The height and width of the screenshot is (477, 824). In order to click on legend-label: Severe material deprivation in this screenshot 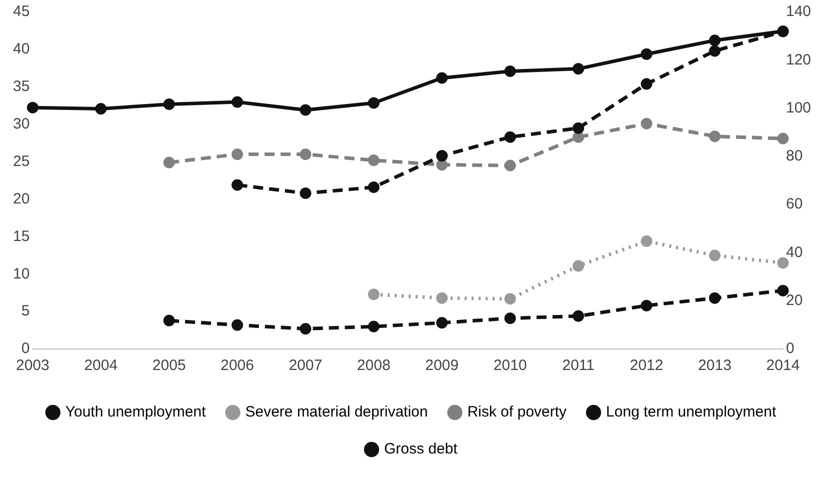, I will do `click(336, 412)`.